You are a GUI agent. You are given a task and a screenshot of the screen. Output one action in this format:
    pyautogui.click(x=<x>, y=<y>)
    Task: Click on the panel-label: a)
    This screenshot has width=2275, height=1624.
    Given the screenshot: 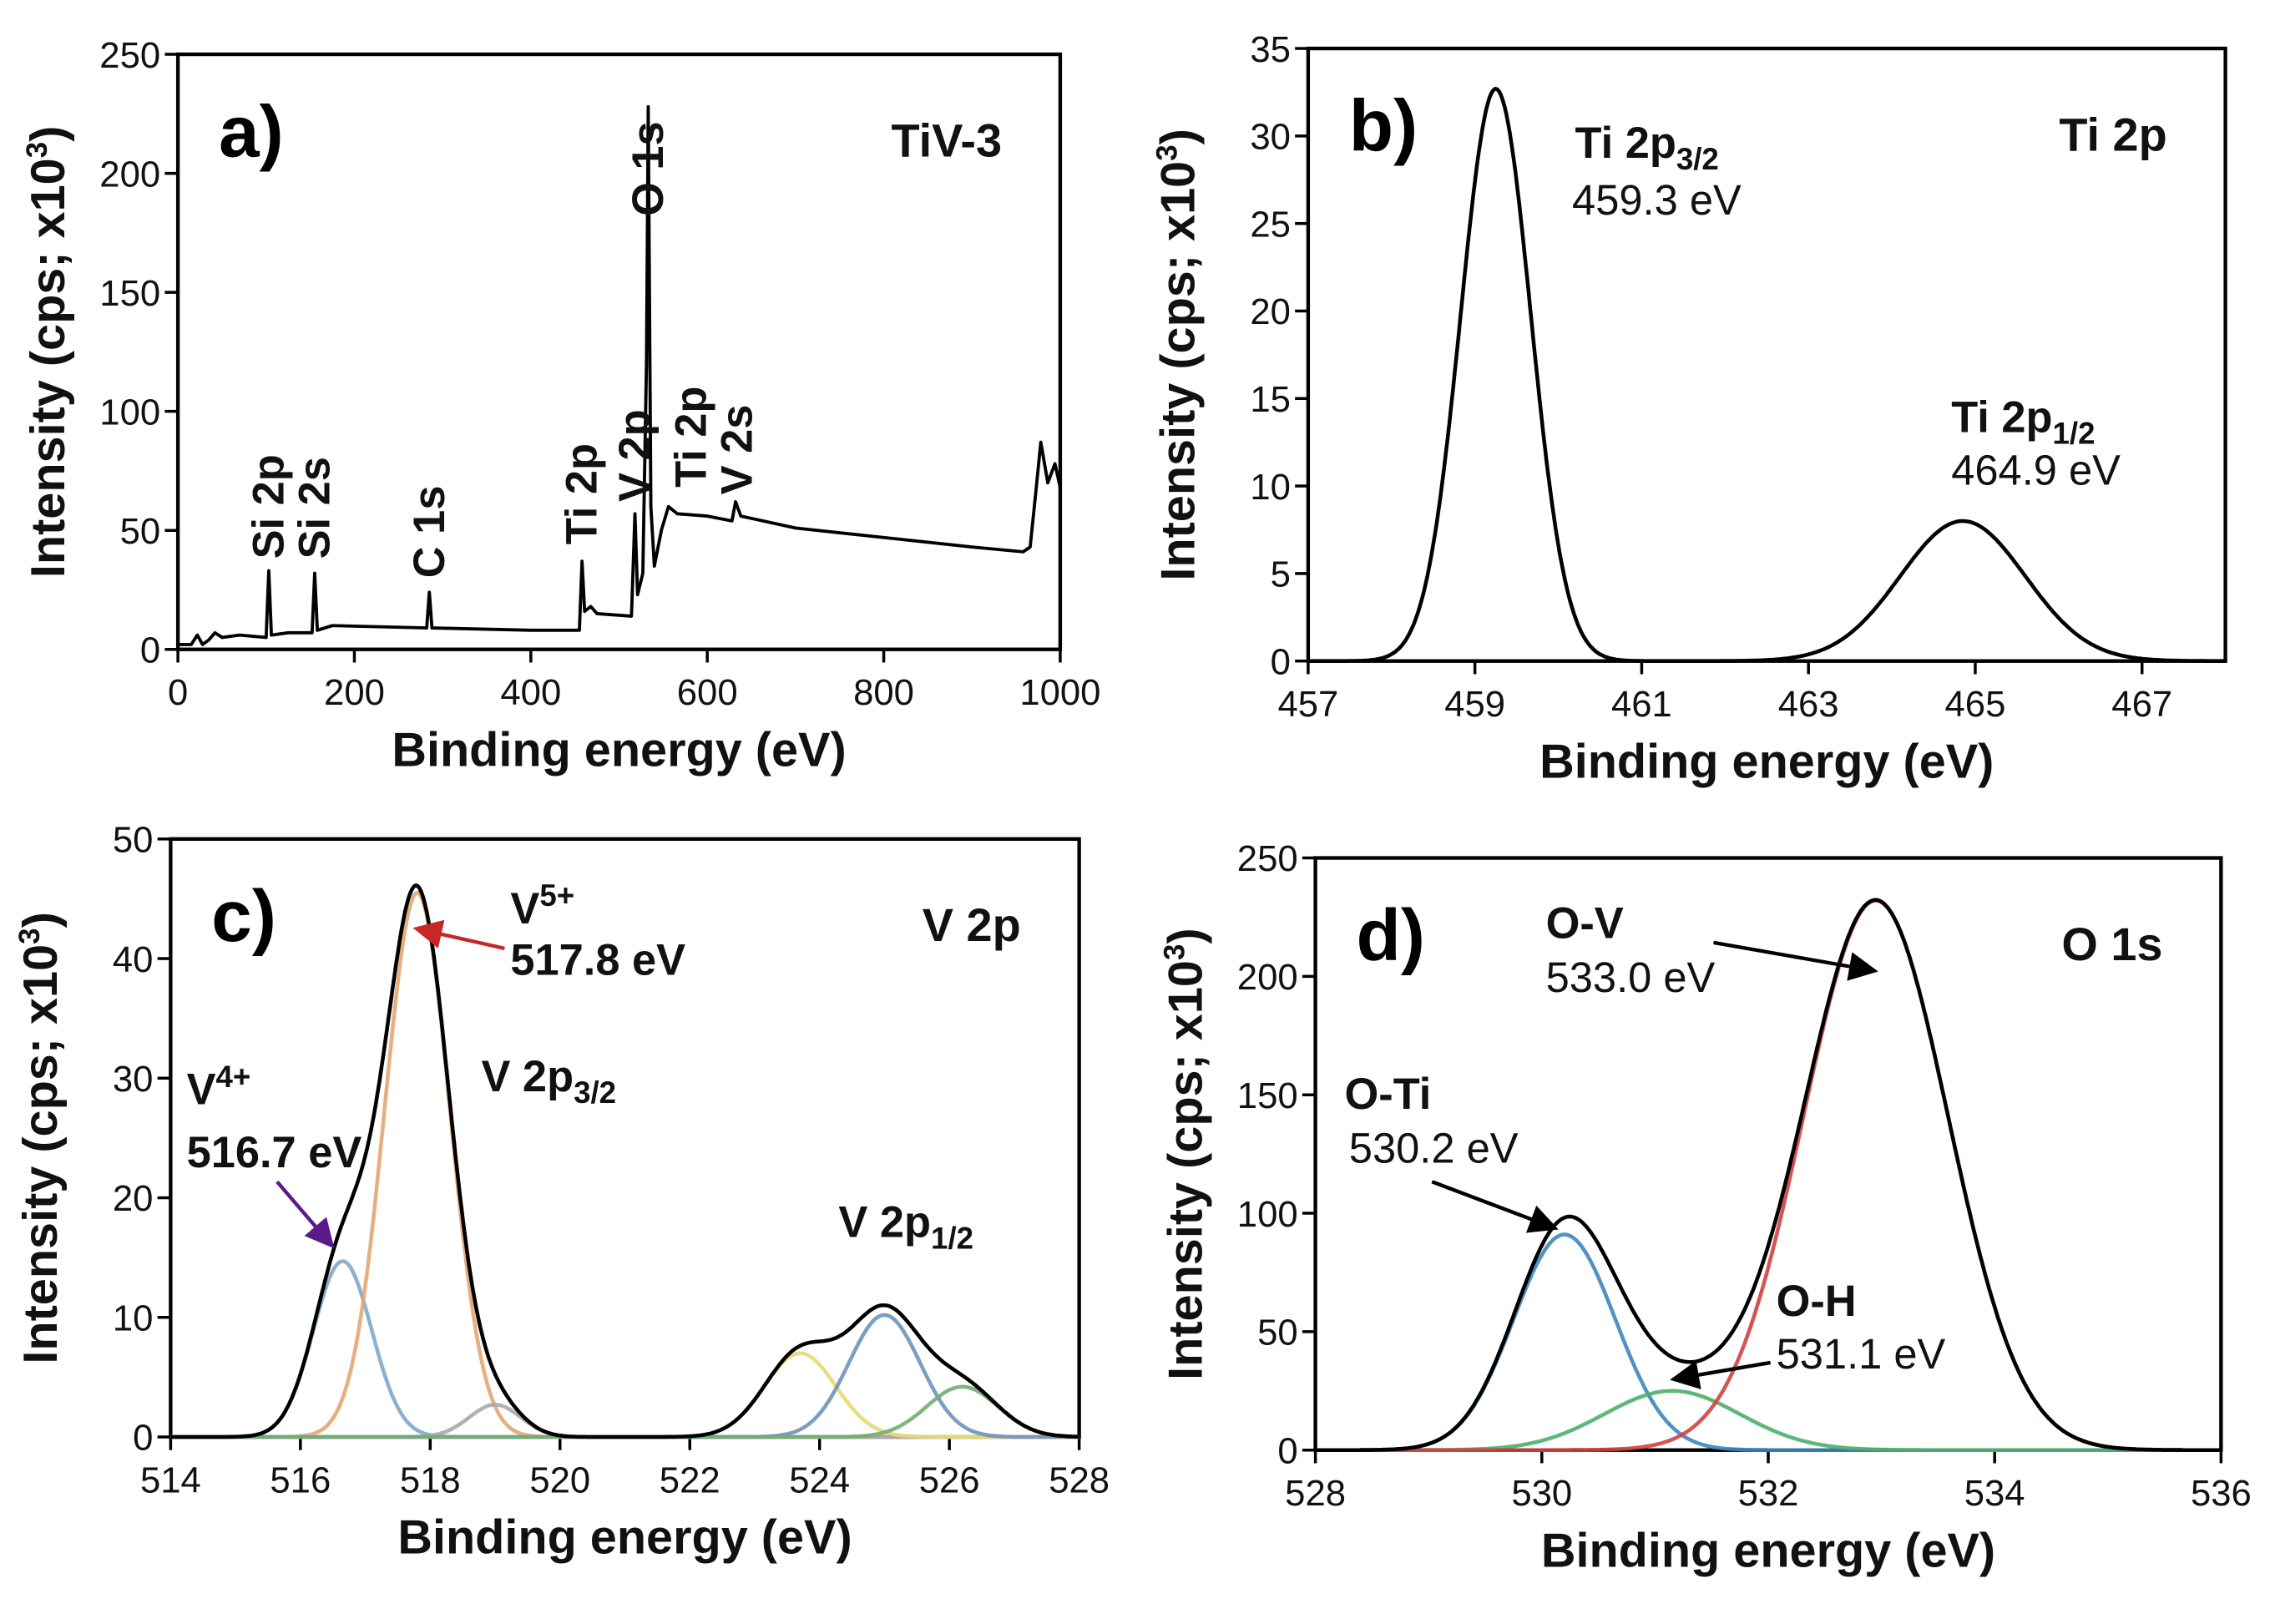 What is the action you would take?
    pyautogui.click(x=251, y=131)
    